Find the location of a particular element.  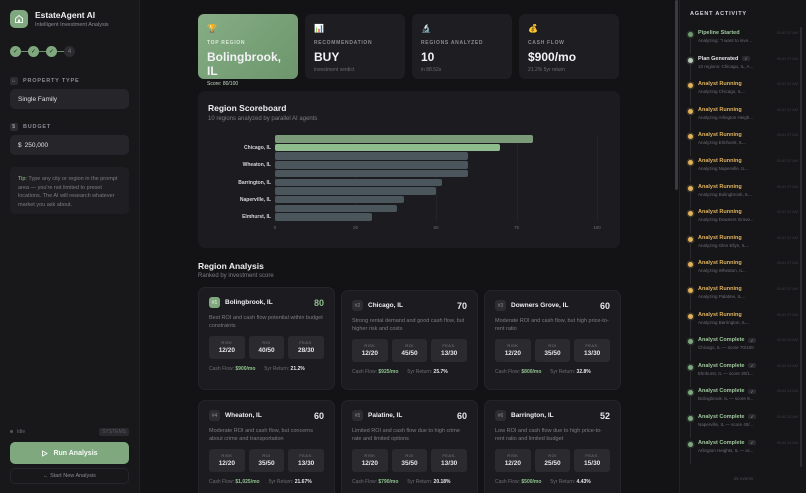

status-row: Idle SYSTEMS is located at coordinates (69, 432).